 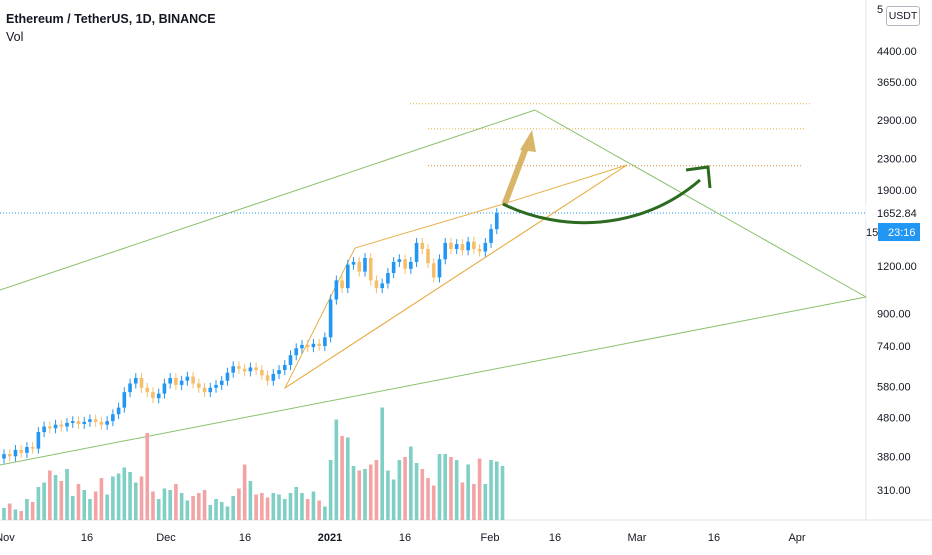 What do you see at coordinates (897, 267) in the screenshot?
I see `y-tick-label: 1200.00` at bounding box center [897, 267].